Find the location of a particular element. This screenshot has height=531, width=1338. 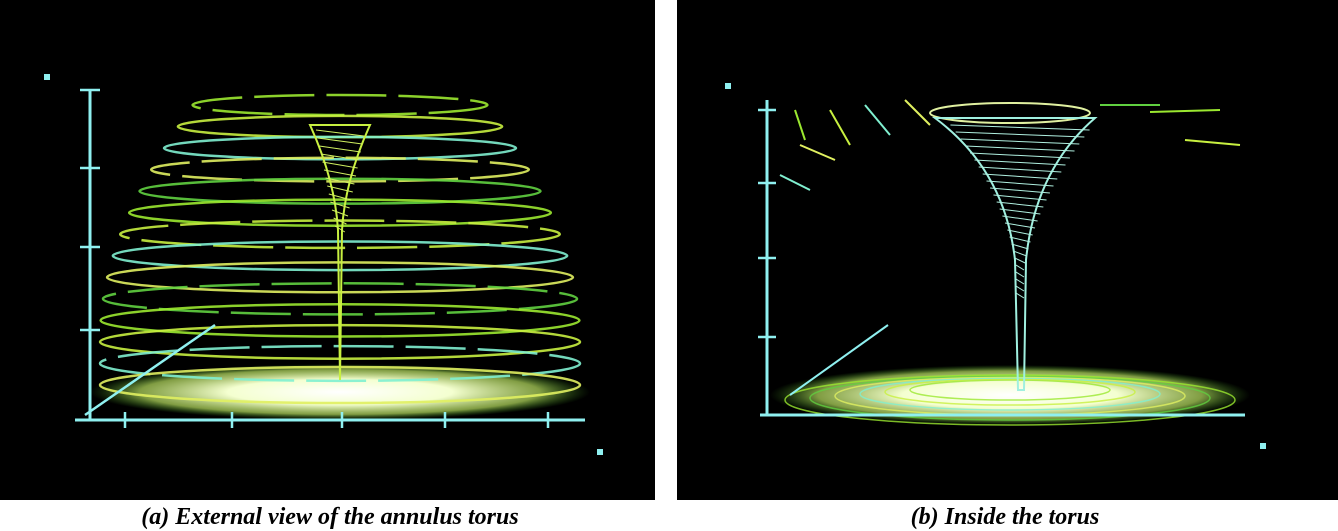

caption: (b) Inside the torus is located at coordinates (1005, 517).